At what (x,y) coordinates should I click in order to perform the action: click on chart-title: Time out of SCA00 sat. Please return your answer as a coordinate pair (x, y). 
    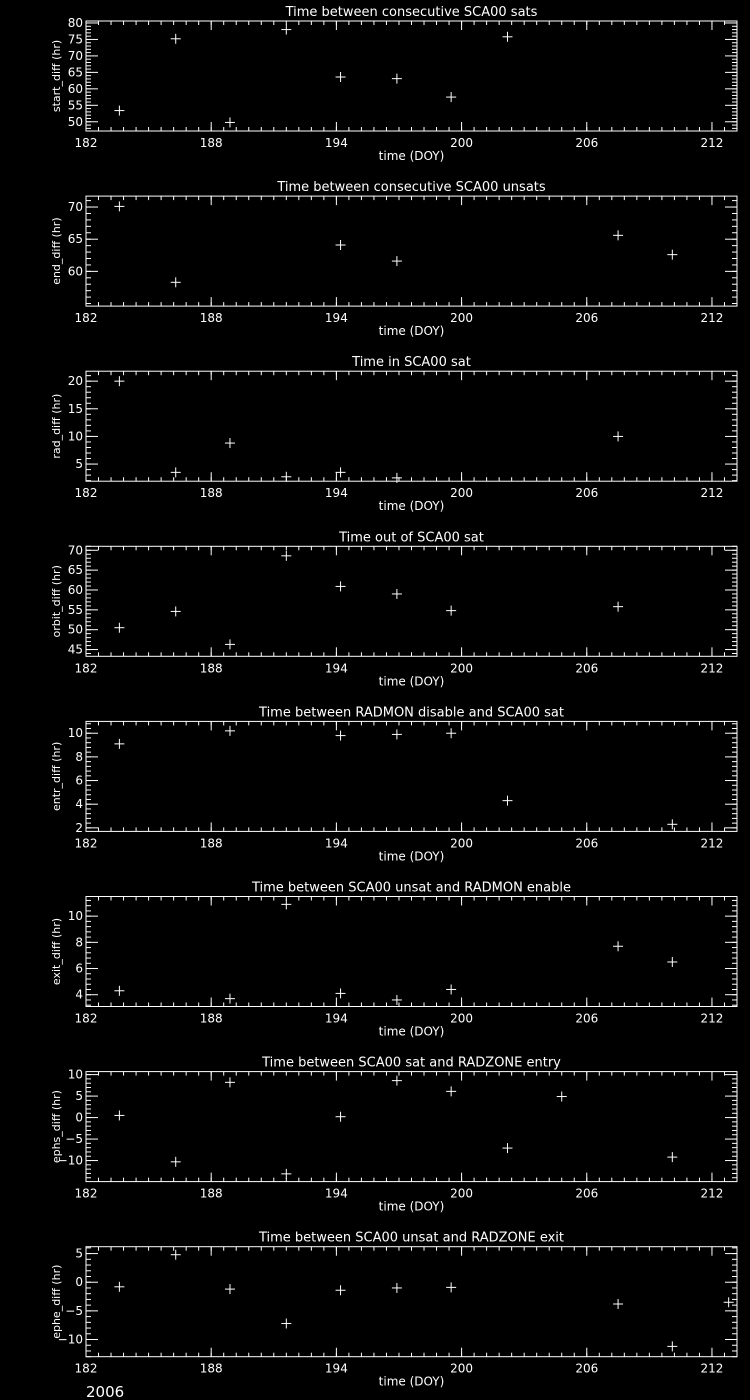
    Looking at the image, I should click on (411, 537).